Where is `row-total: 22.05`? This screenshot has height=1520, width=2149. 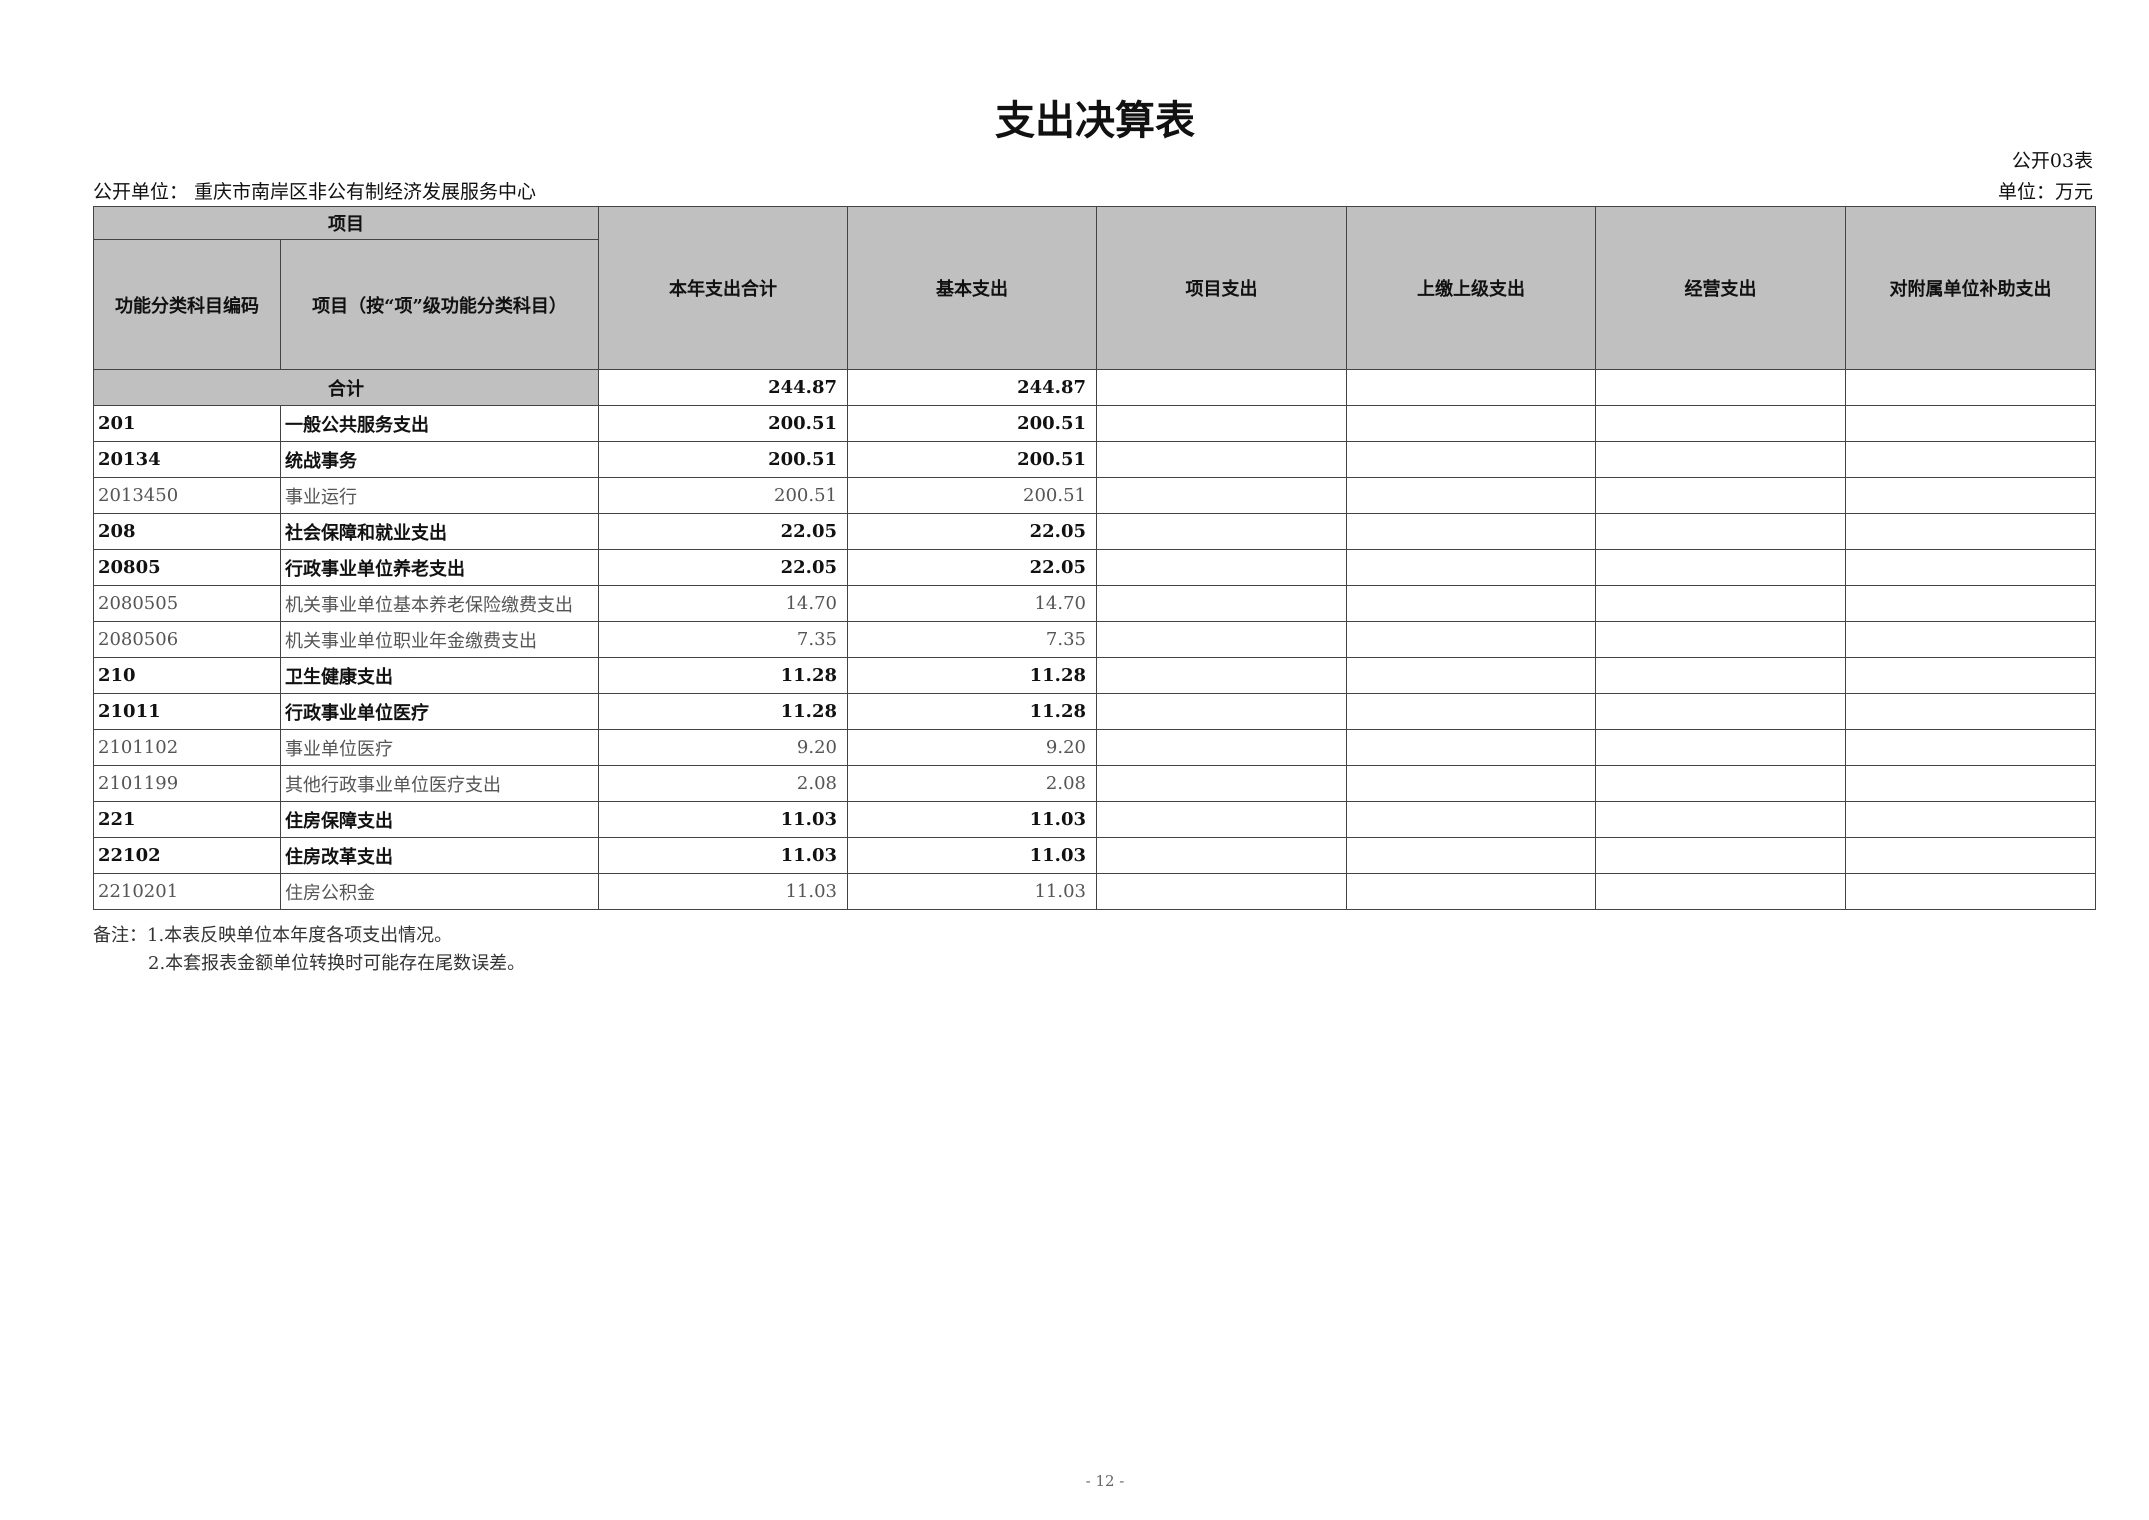 row-total: 22.05 is located at coordinates (723, 567).